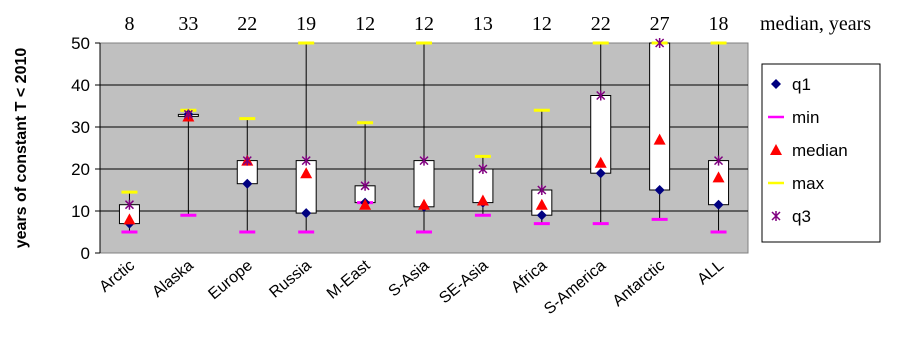  Describe the element at coordinates (801, 216) in the screenshot. I see `legend-label: q3` at that location.